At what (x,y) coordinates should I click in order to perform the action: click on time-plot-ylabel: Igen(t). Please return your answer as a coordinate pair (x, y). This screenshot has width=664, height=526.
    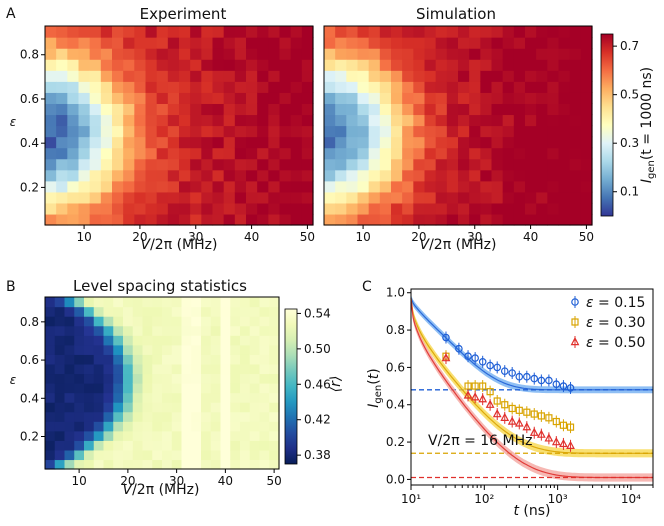
    Looking at the image, I should click on (375, 387).